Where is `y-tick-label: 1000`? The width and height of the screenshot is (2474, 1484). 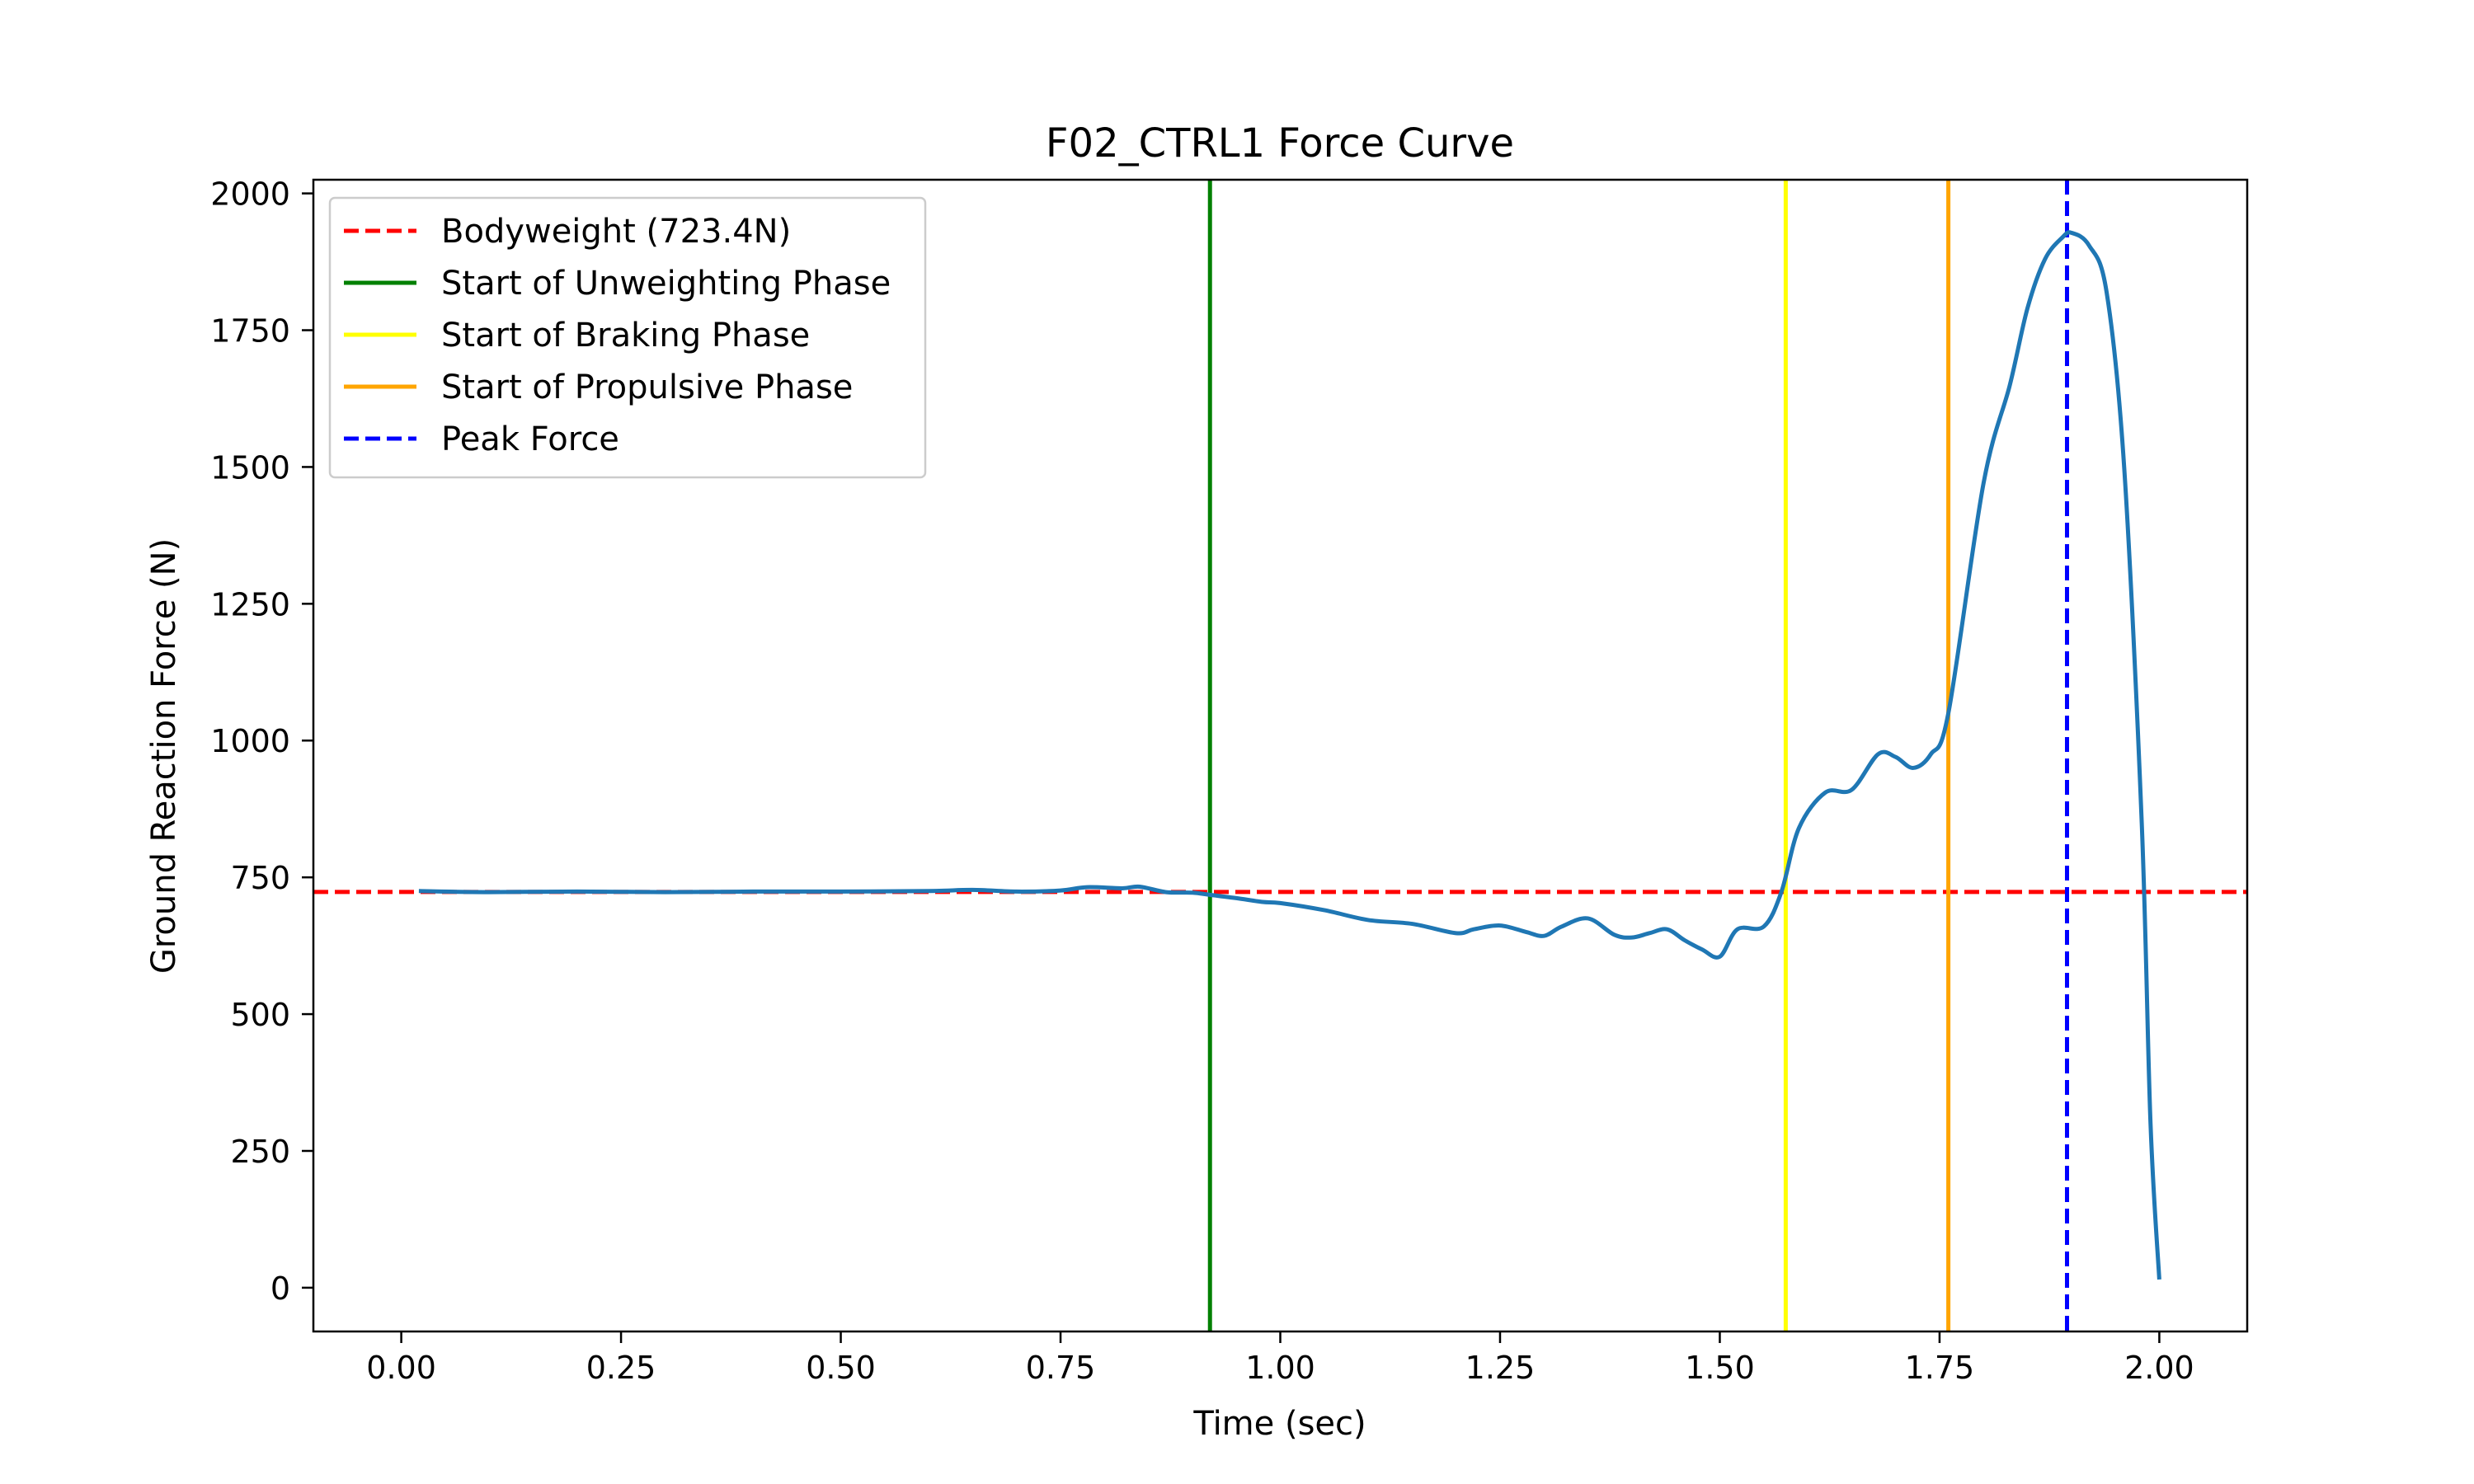
y-tick-label: 1000 is located at coordinates (250, 741).